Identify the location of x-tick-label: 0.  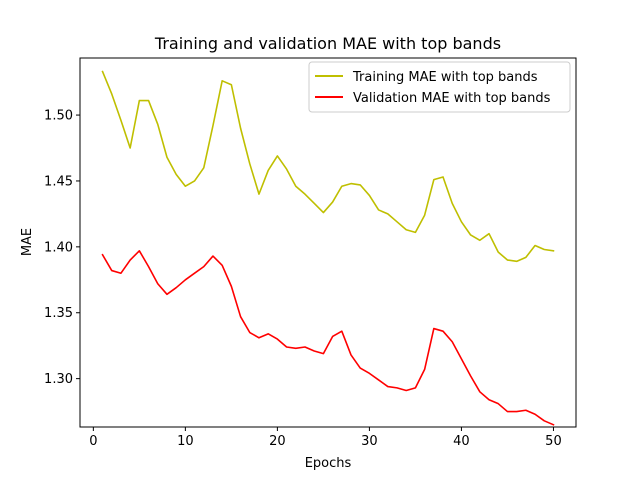
(93, 441).